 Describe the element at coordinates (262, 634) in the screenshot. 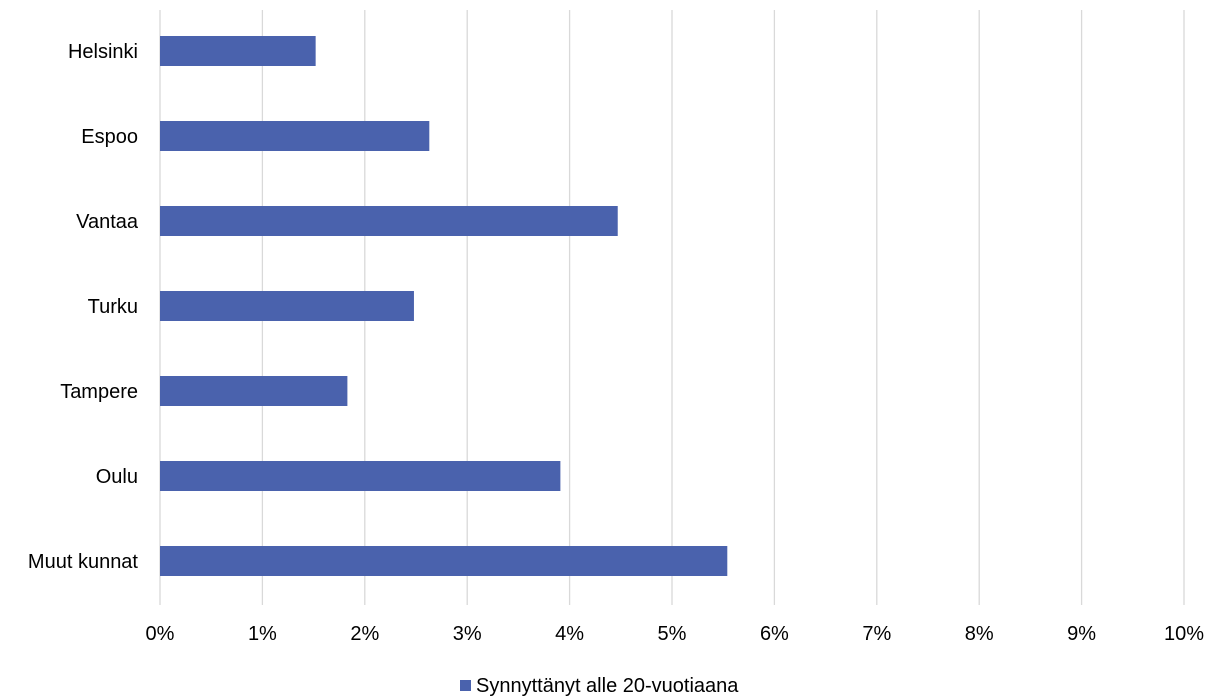

I see `x-tick-label: 1%` at that location.